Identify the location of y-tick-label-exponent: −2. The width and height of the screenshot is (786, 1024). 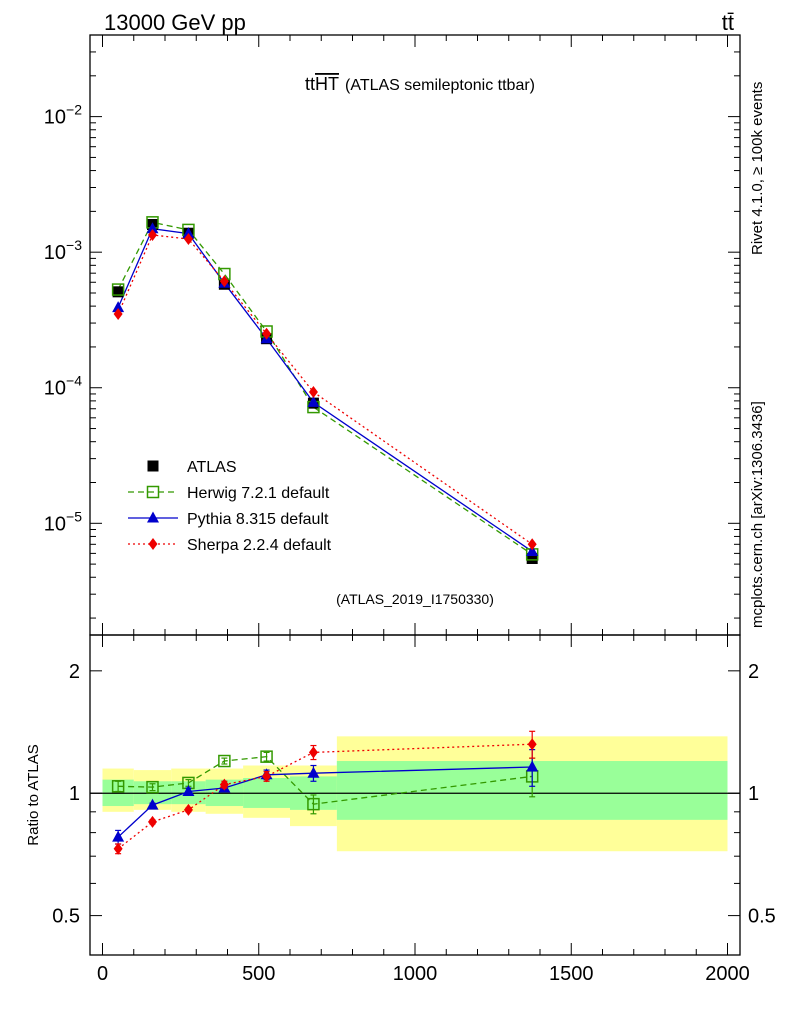
(74, 110).